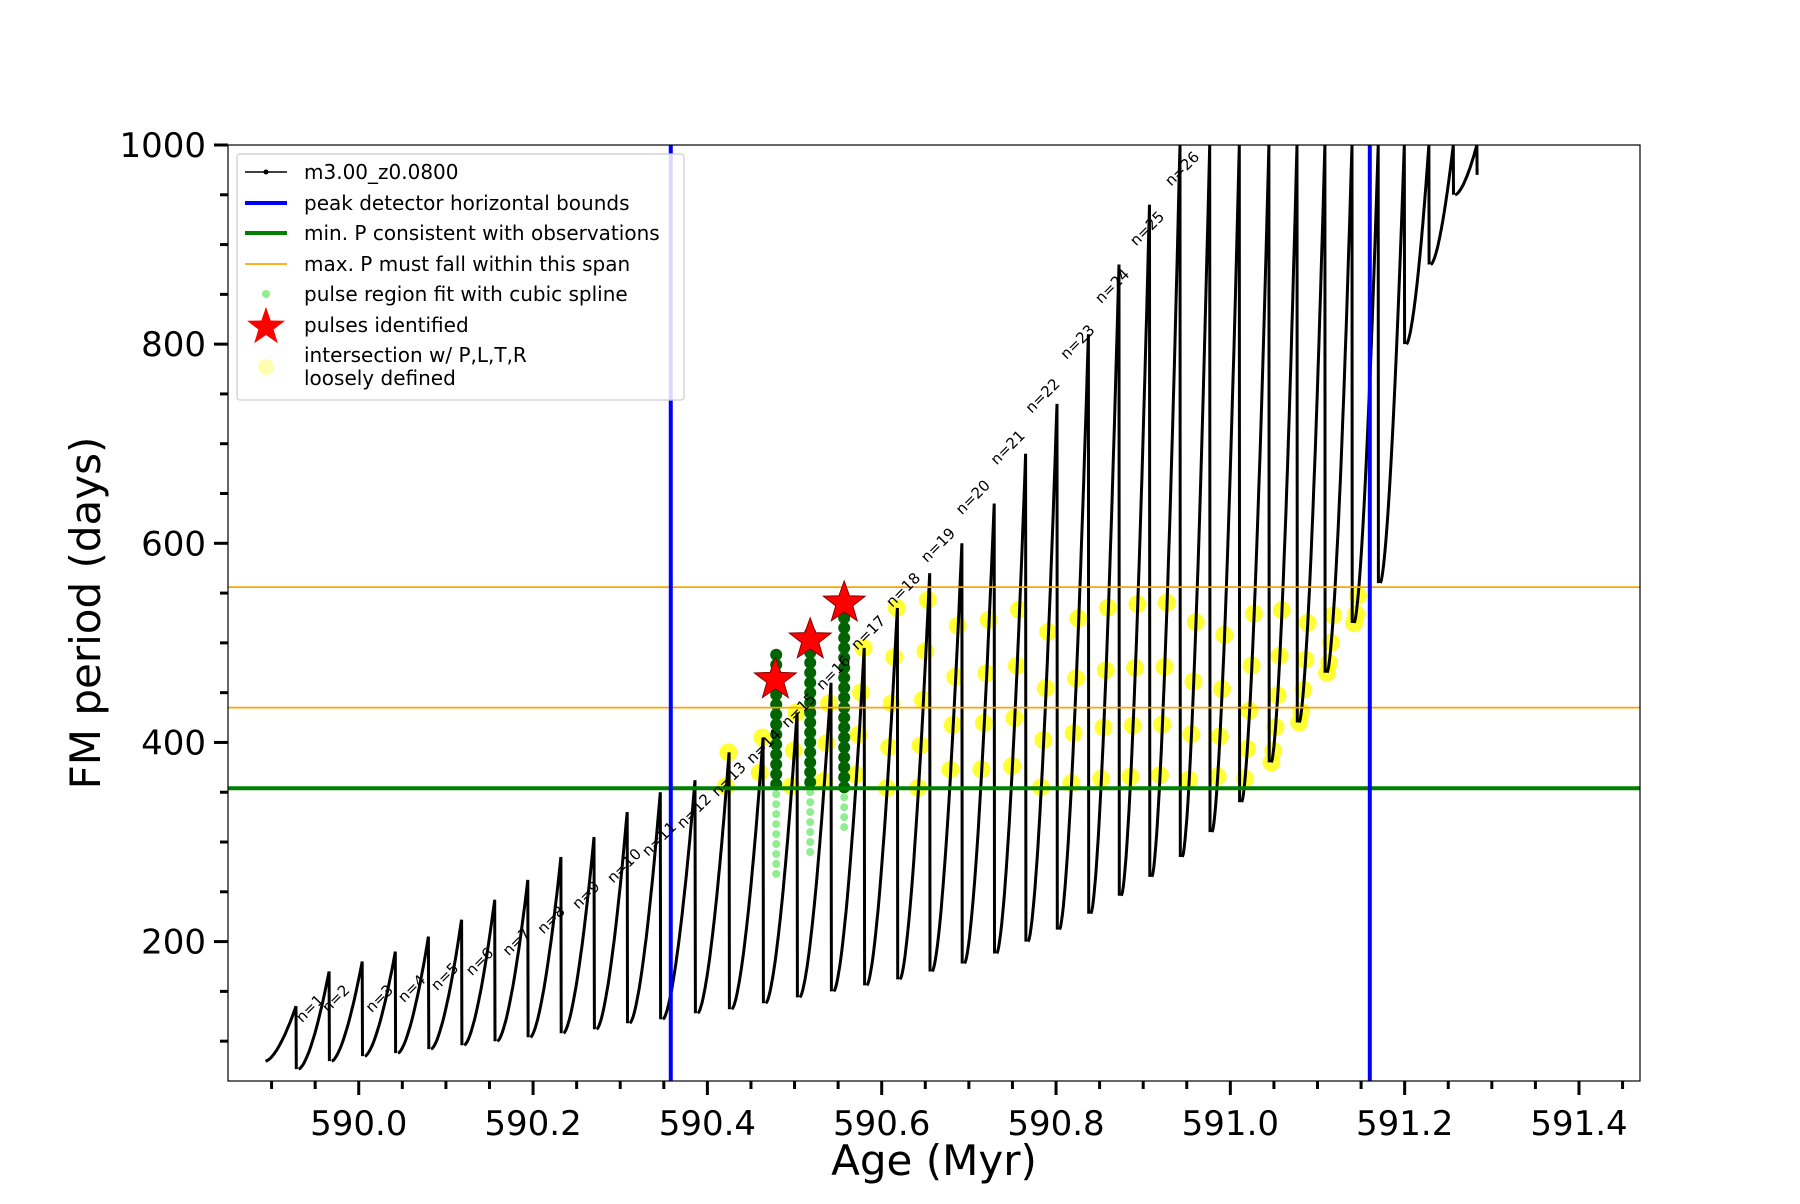  Describe the element at coordinates (415, 355) in the screenshot. I see `legend-label-line: intersection w/ P,L,T,R` at that location.